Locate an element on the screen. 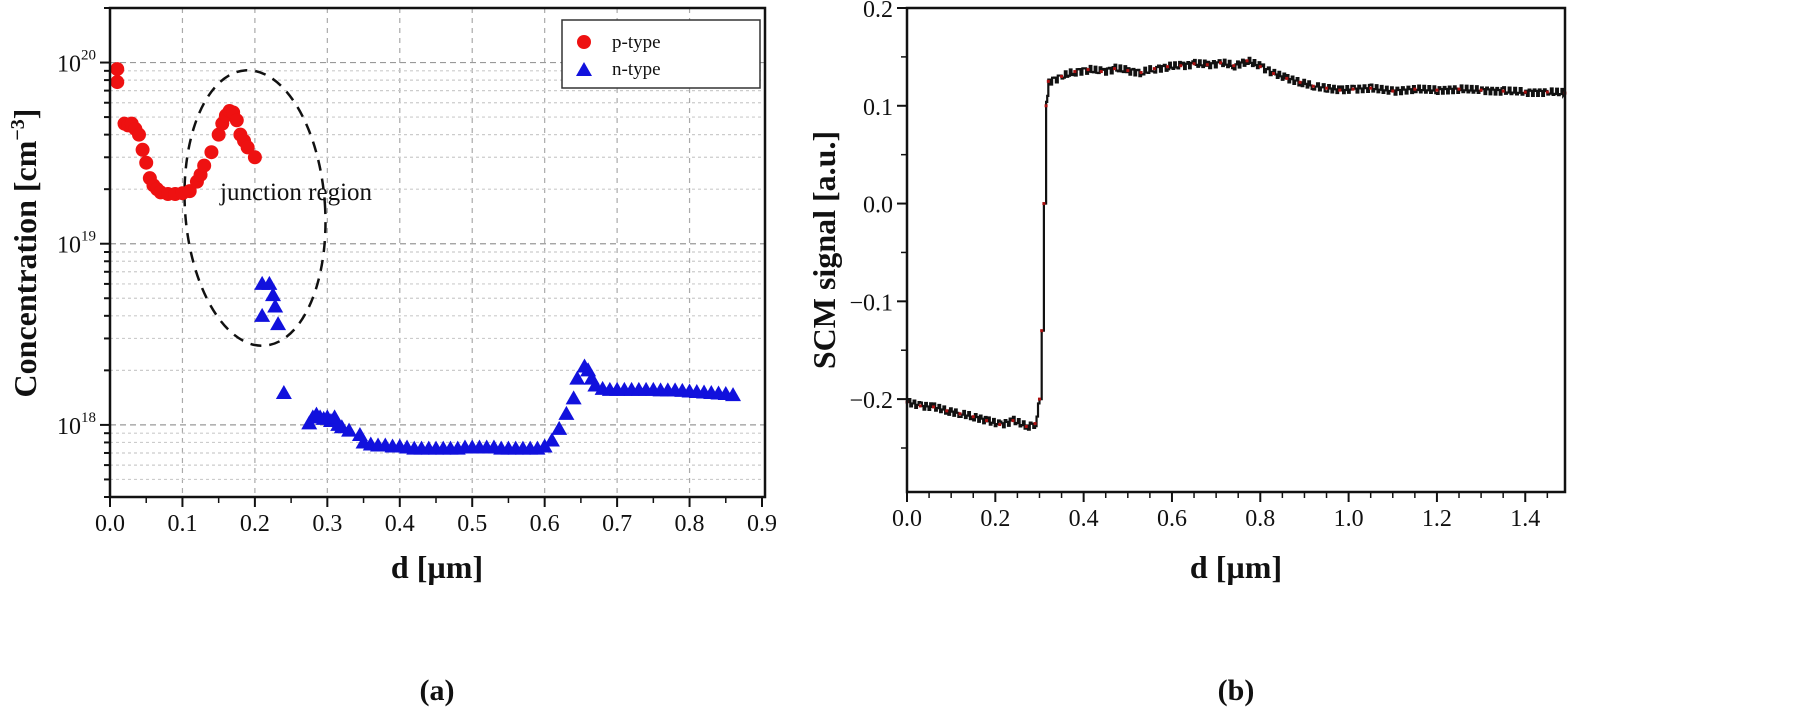 This screenshot has width=1795, height=727. y-tick-label-exponent: 18 is located at coordinates (88, 418).